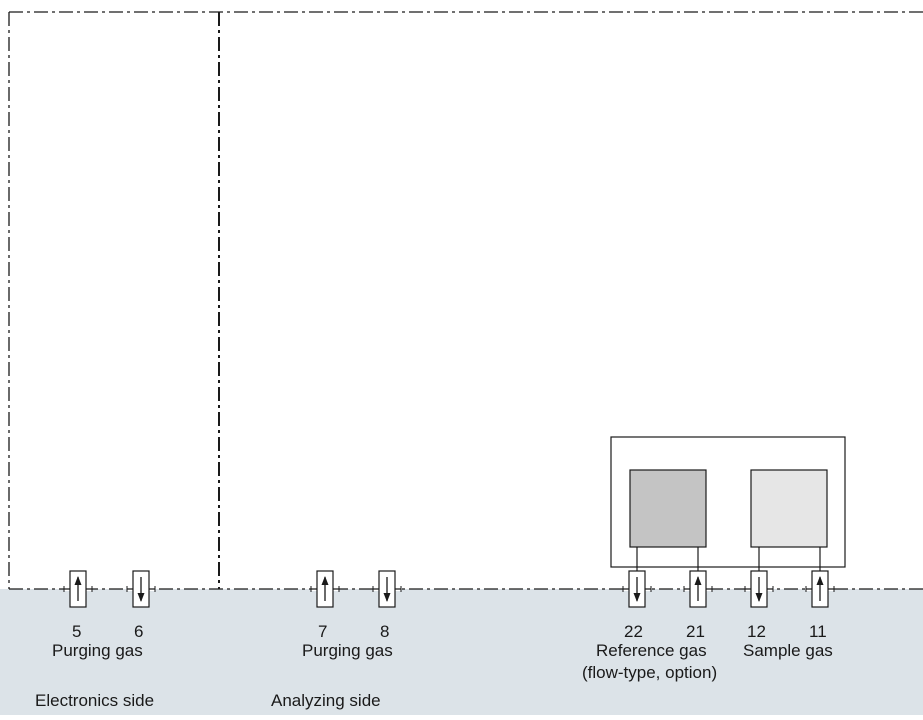 Image resolution: width=923 pixels, height=720 pixels. I want to click on port-number-21: 21, so click(695, 631).